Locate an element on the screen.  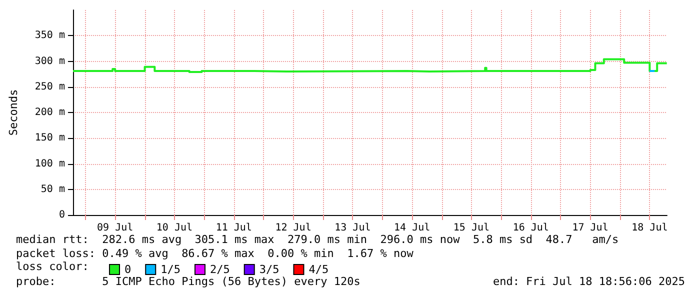
x-tick-label: 16 Jul is located at coordinates (530, 228).